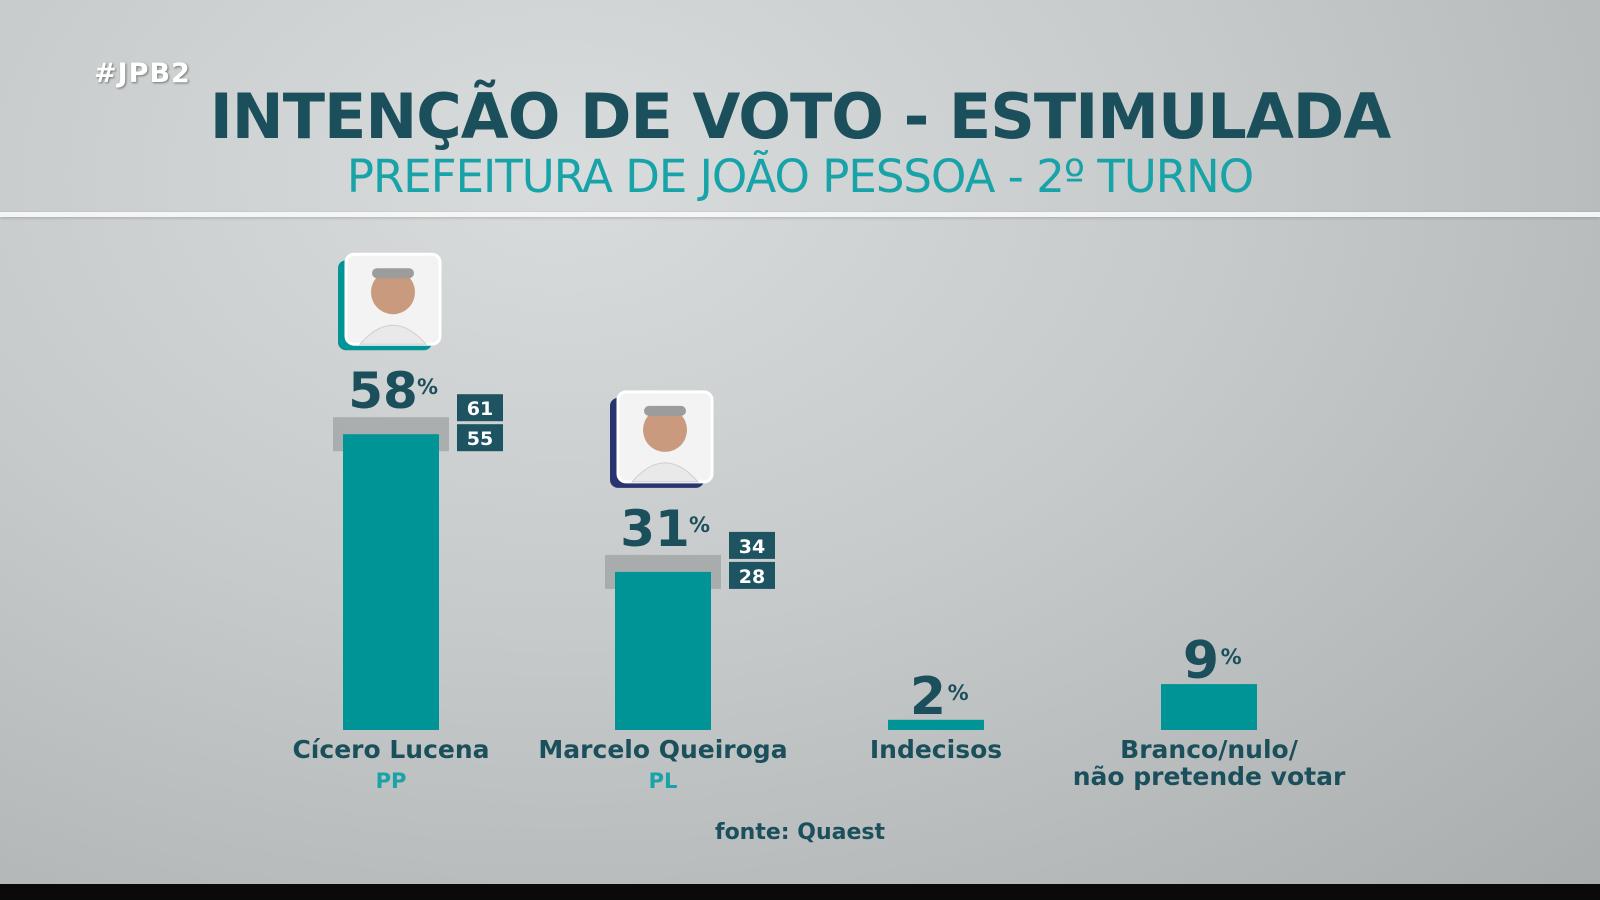 The height and width of the screenshot is (900, 1600). I want to click on chart-subtitle: PREFEITURA DE JOÃO PESSOA - 2º TURNO, so click(800, 176).